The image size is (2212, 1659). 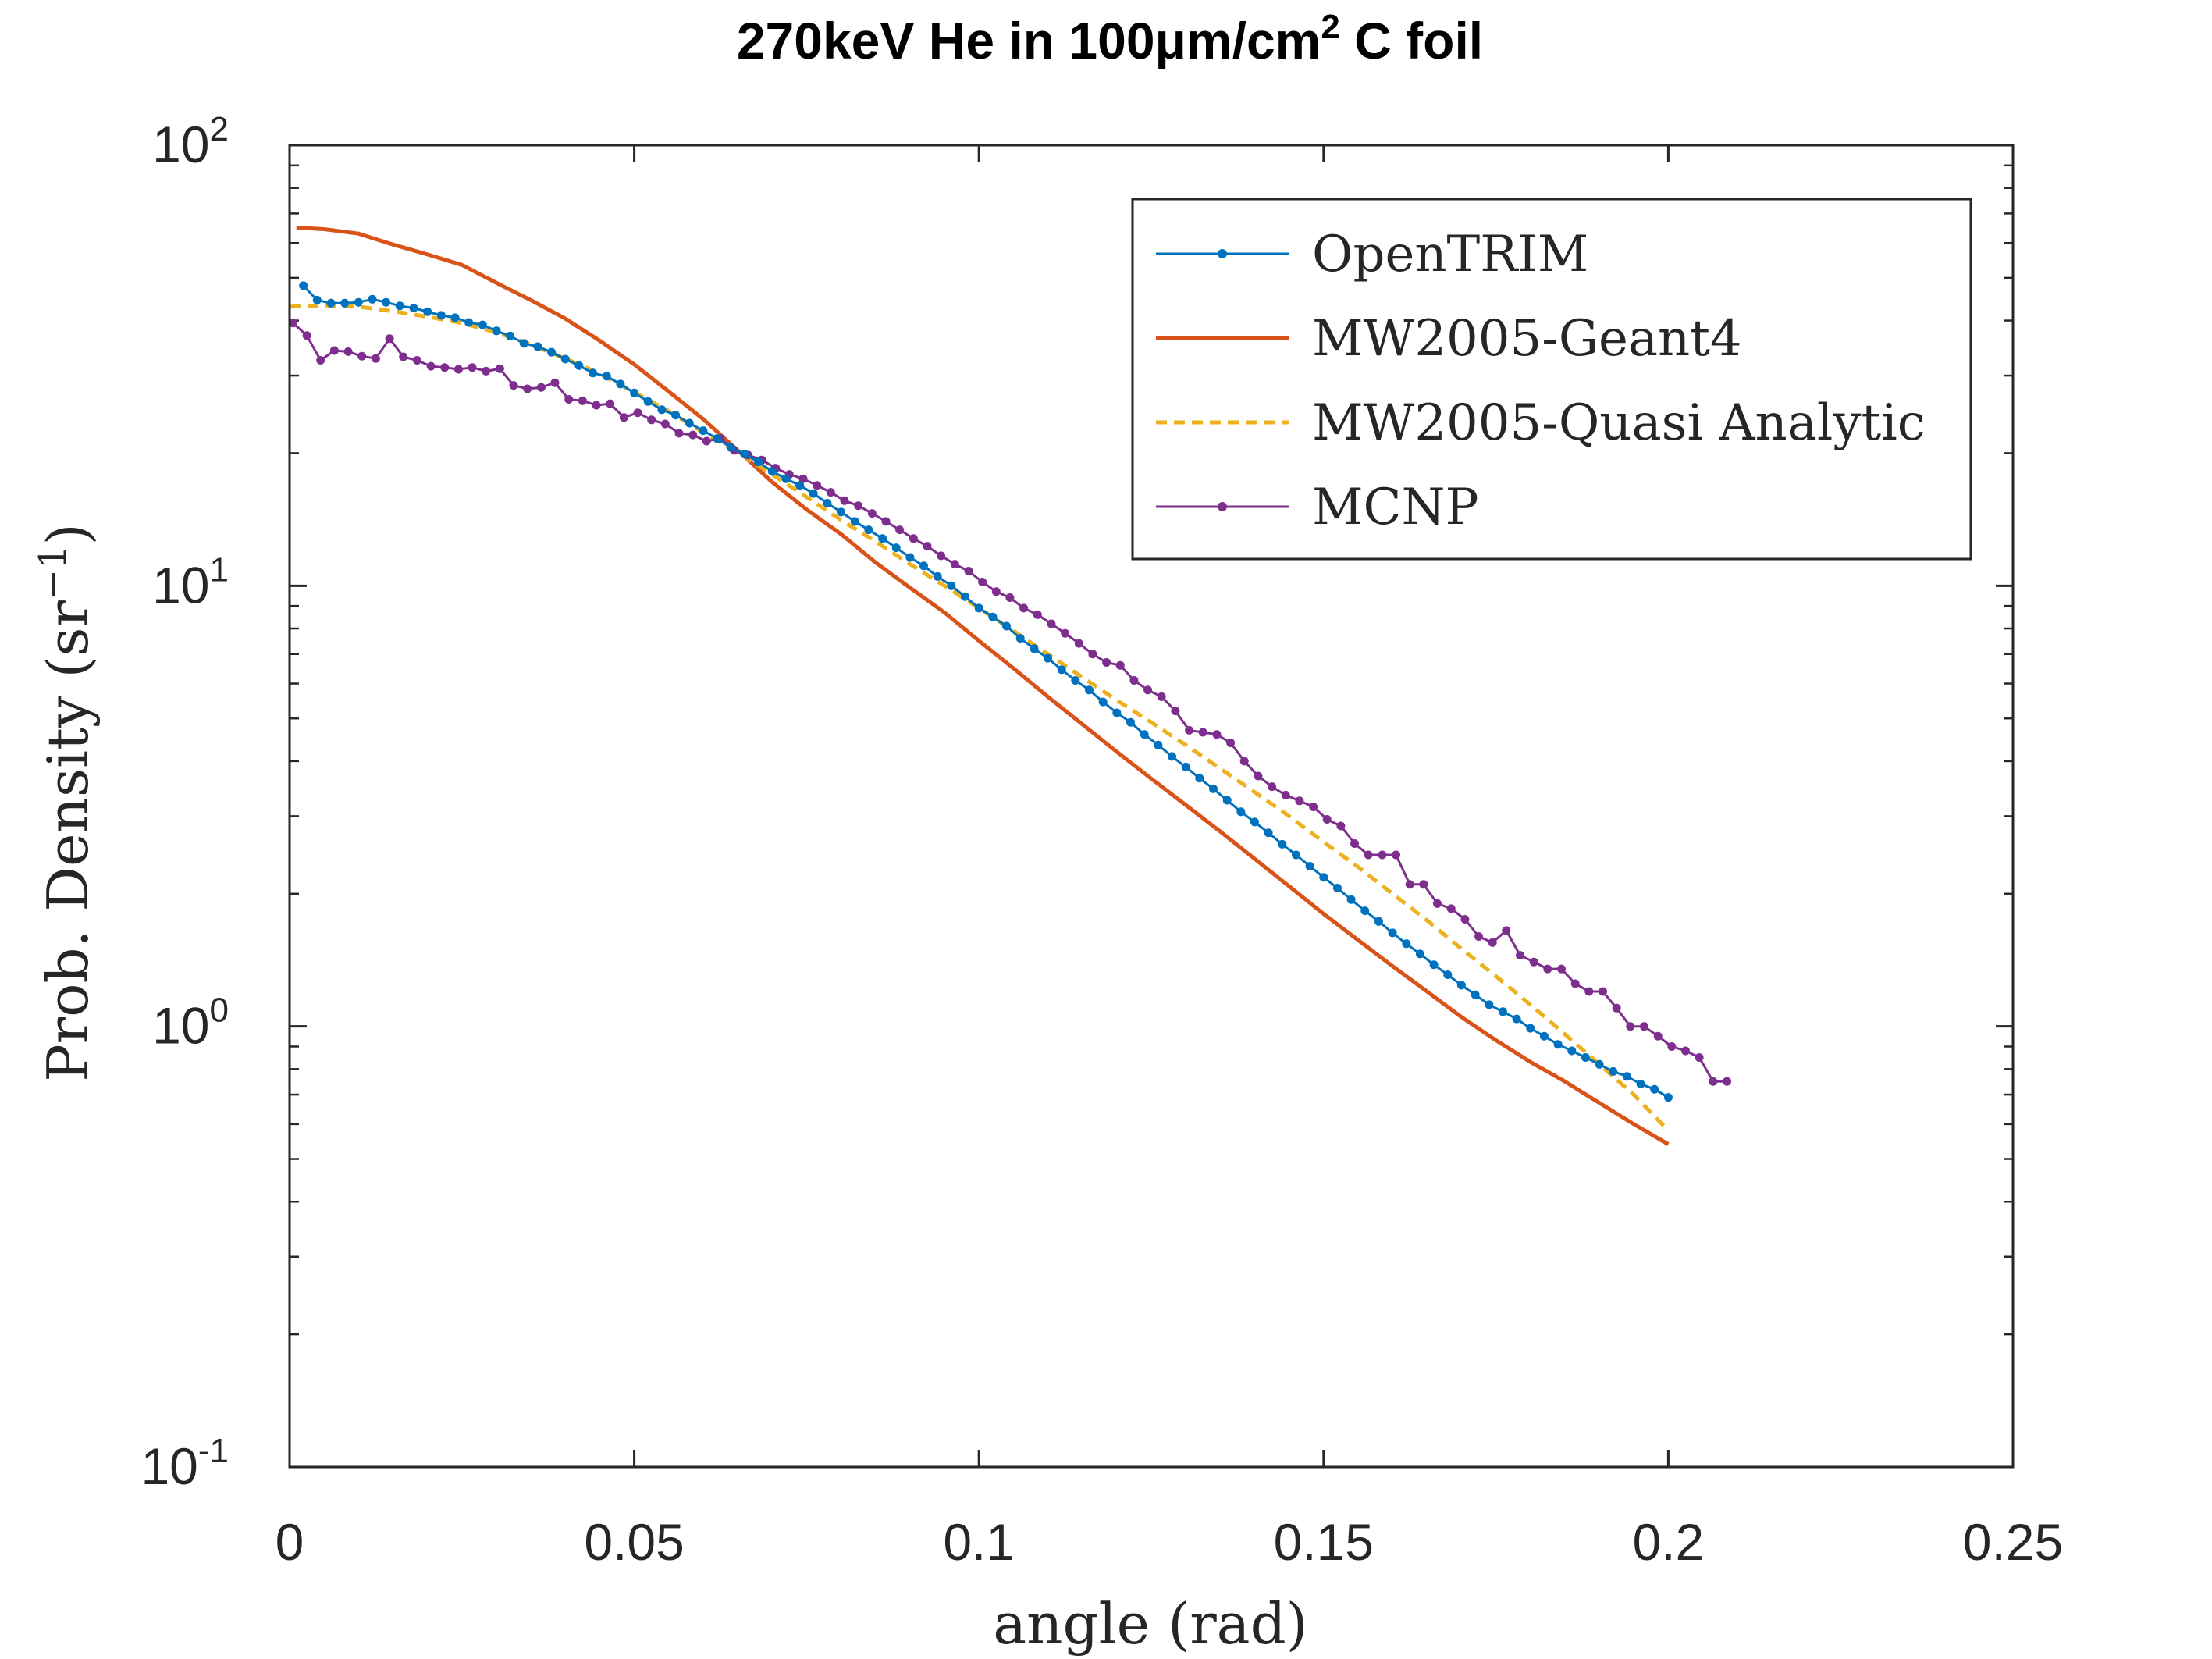 What do you see at coordinates (1029, 40) in the screenshot?
I see `chart-title-main: 270keV He in 100μm/cm` at bounding box center [1029, 40].